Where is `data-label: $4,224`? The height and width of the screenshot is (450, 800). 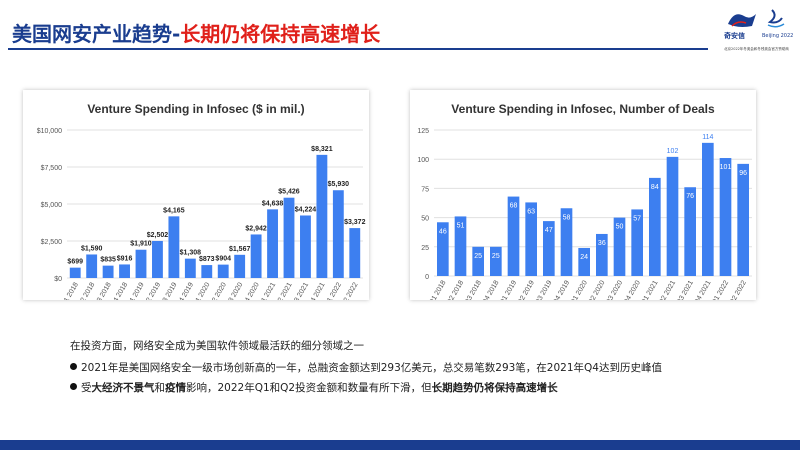
data-label: $4,224 is located at coordinates (306, 209).